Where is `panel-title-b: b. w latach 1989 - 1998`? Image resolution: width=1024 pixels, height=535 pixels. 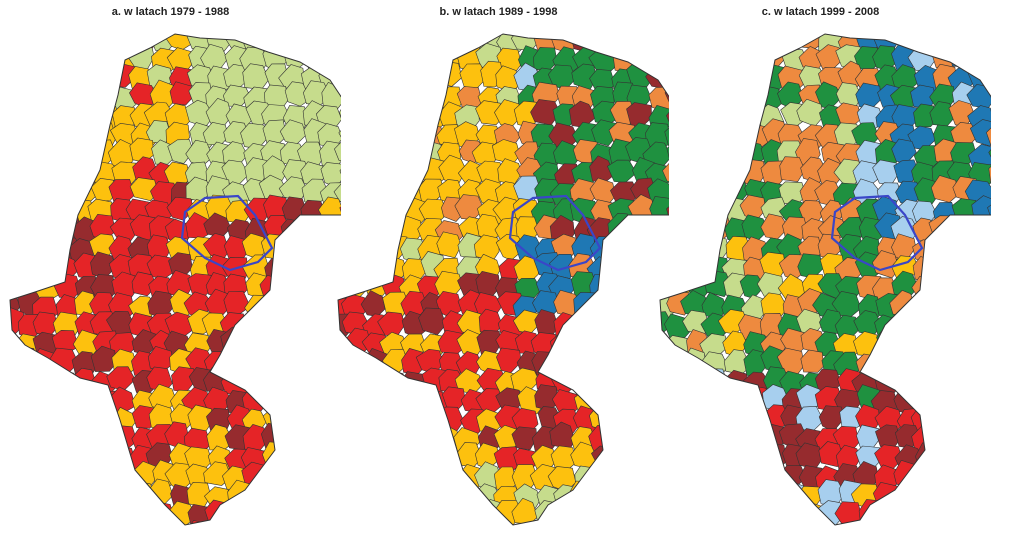 panel-title-b: b. w latach 1989 - 1998 is located at coordinates (498, 12).